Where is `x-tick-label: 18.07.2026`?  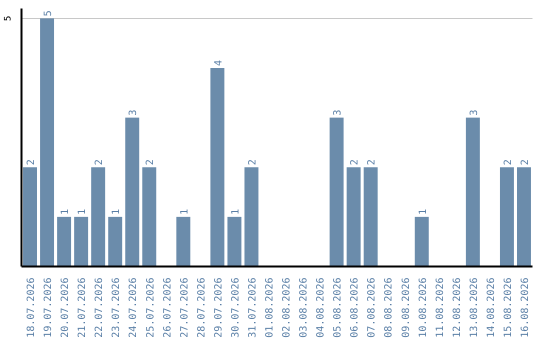
x-tick-label: 18.07.2026 is located at coordinates (32, 307).